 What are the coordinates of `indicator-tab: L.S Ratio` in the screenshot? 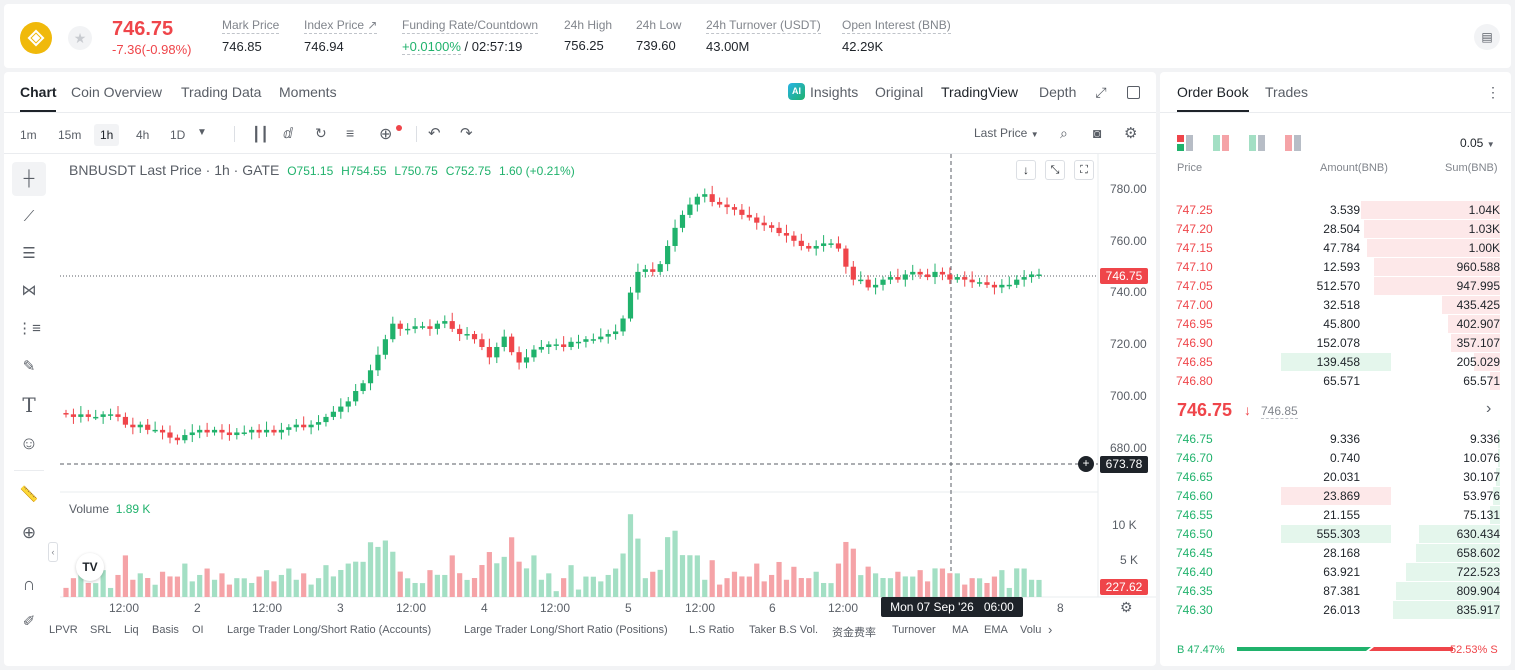 It's located at (712, 630).